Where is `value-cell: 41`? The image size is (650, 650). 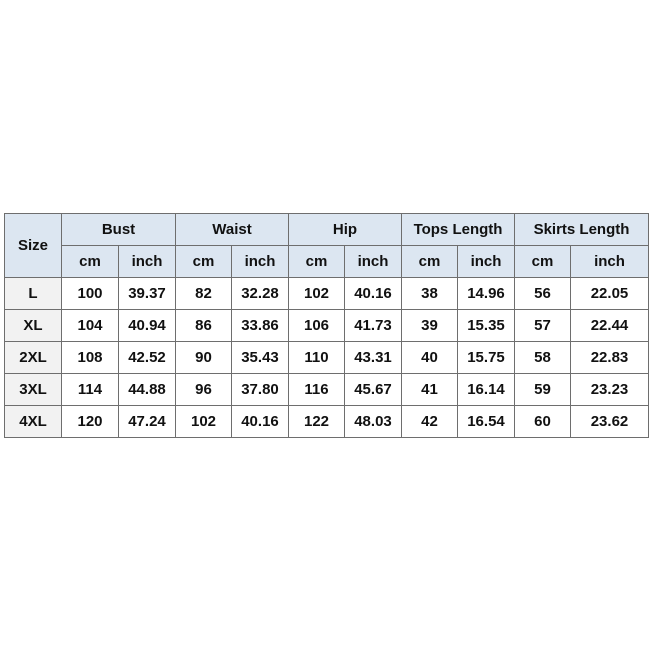
value-cell: 41 is located at coordinates (429, 389).